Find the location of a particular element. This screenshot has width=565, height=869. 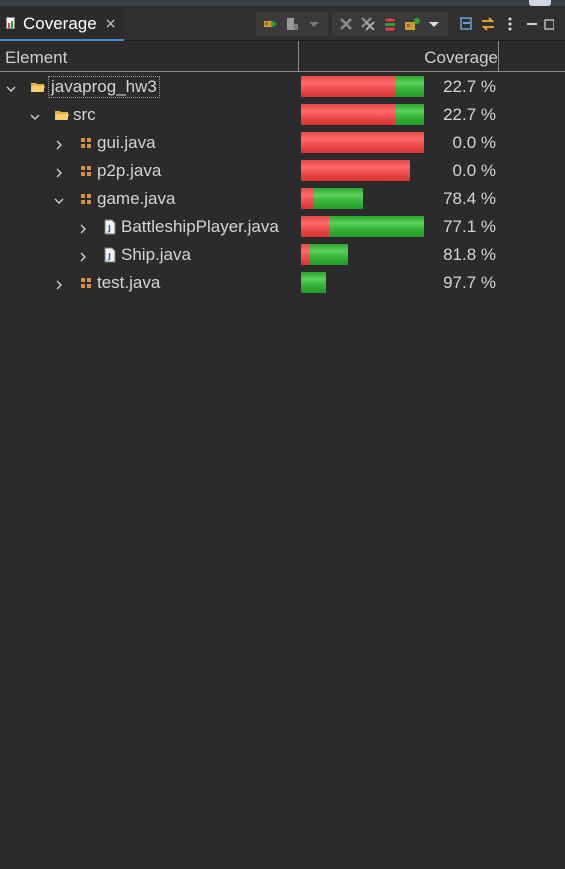

tree-row: javaprog_hw3 22.7 % is located at coordinates (282, 87).